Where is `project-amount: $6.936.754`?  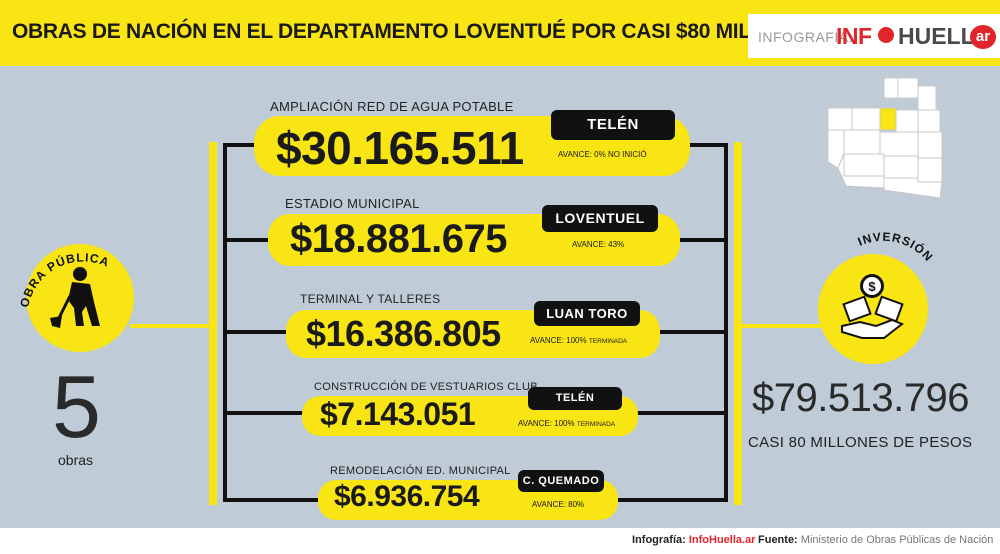
project-amount: $6.936.754 is located at coordinates (407, 496).